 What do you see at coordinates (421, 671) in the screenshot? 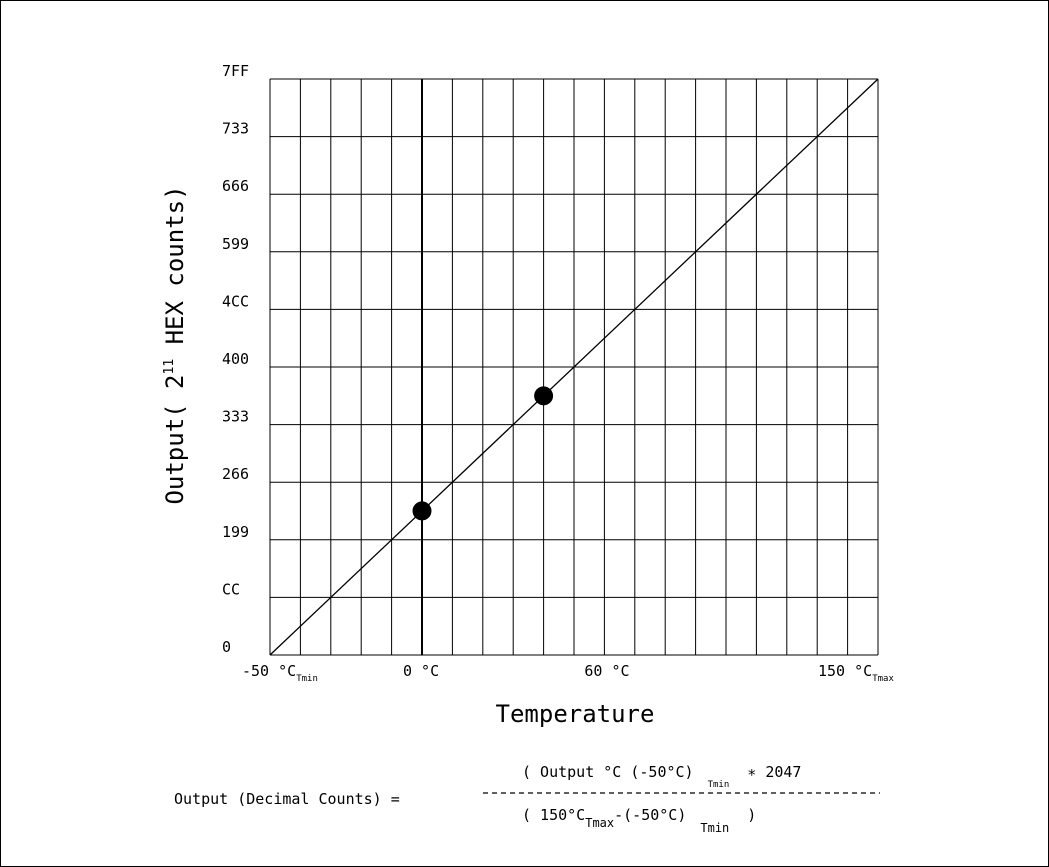
I see `x-tick-label: 0 °C` at bounding box center [421, 671].